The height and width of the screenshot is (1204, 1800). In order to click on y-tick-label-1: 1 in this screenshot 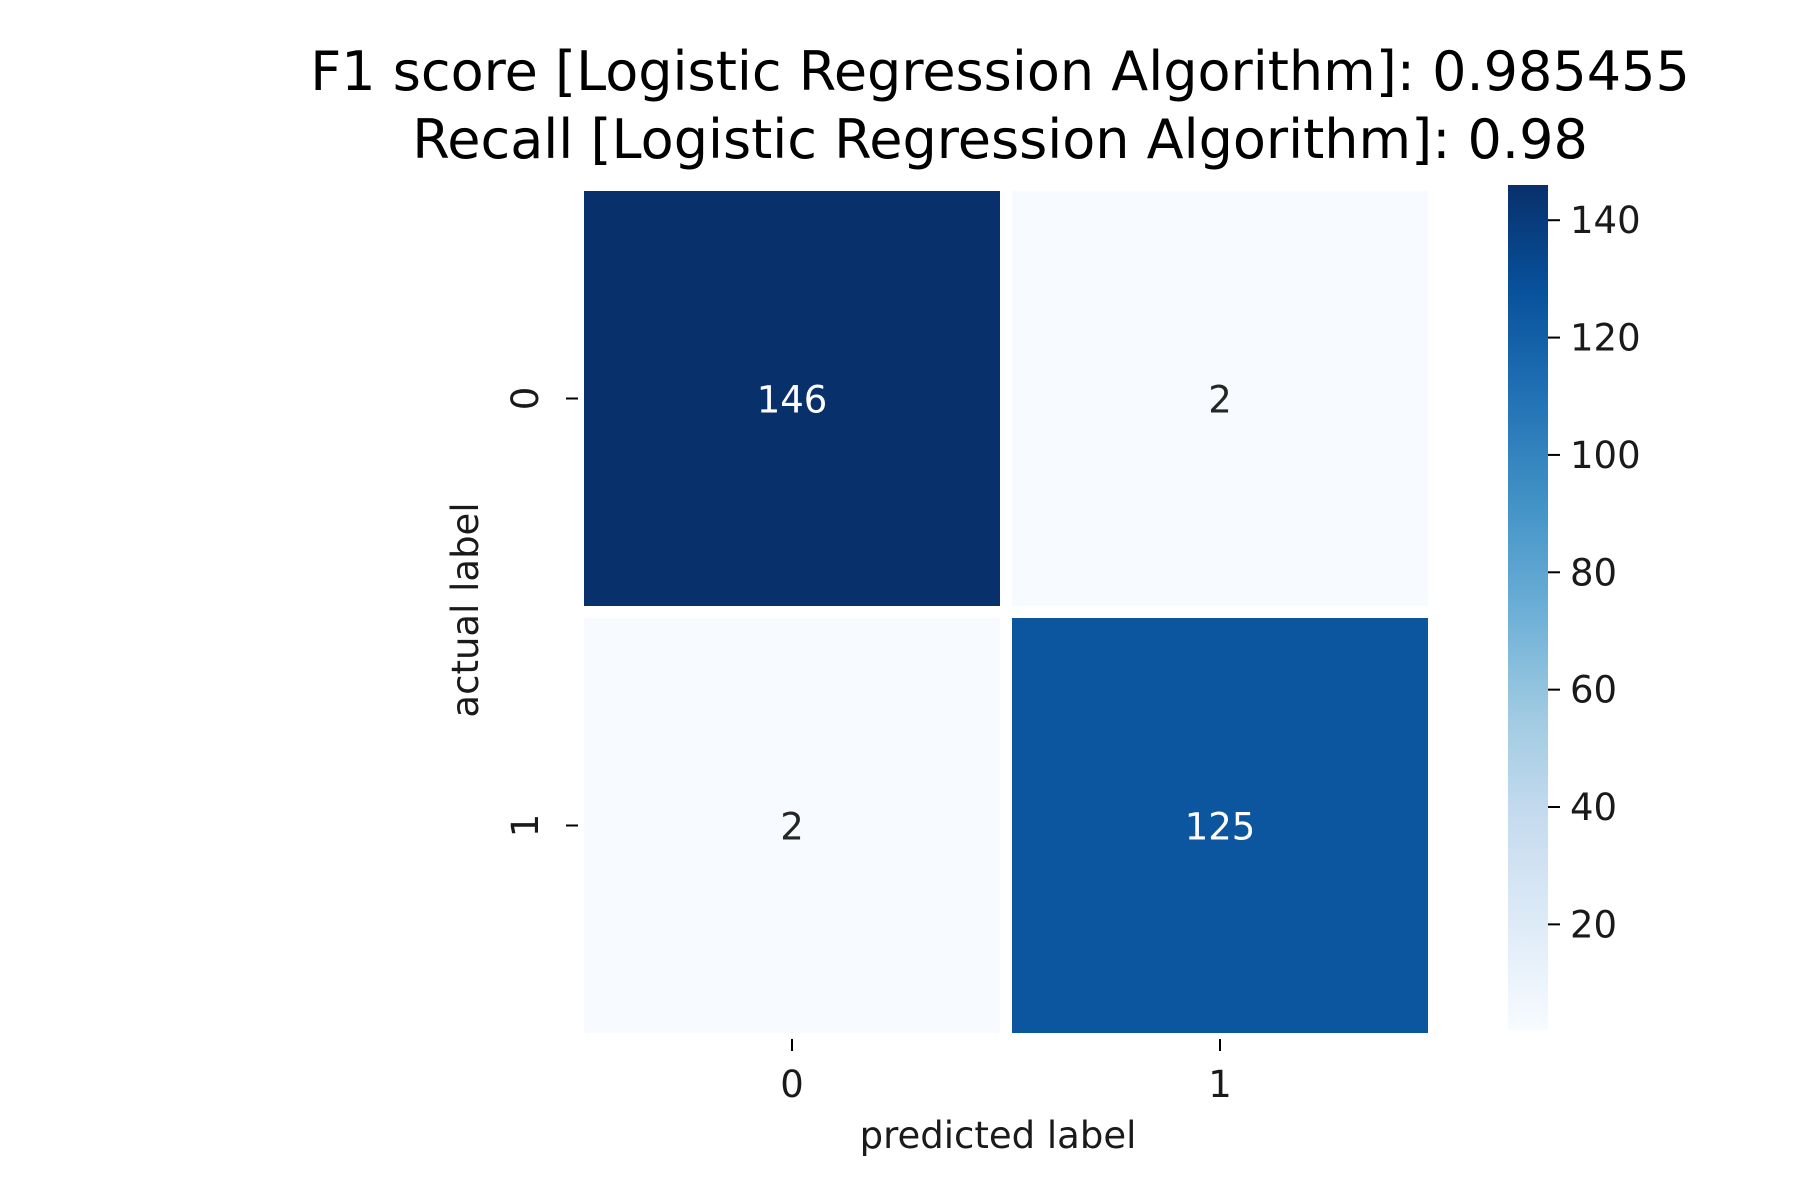, I will do `click(525, 826)`.